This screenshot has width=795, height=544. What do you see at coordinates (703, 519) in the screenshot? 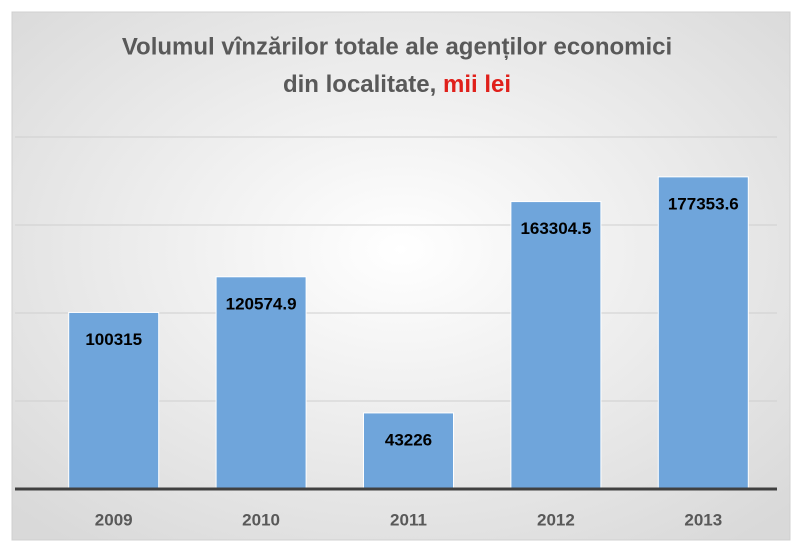
I see `x-tick-label: 2013` at bounding box center [703, 519].